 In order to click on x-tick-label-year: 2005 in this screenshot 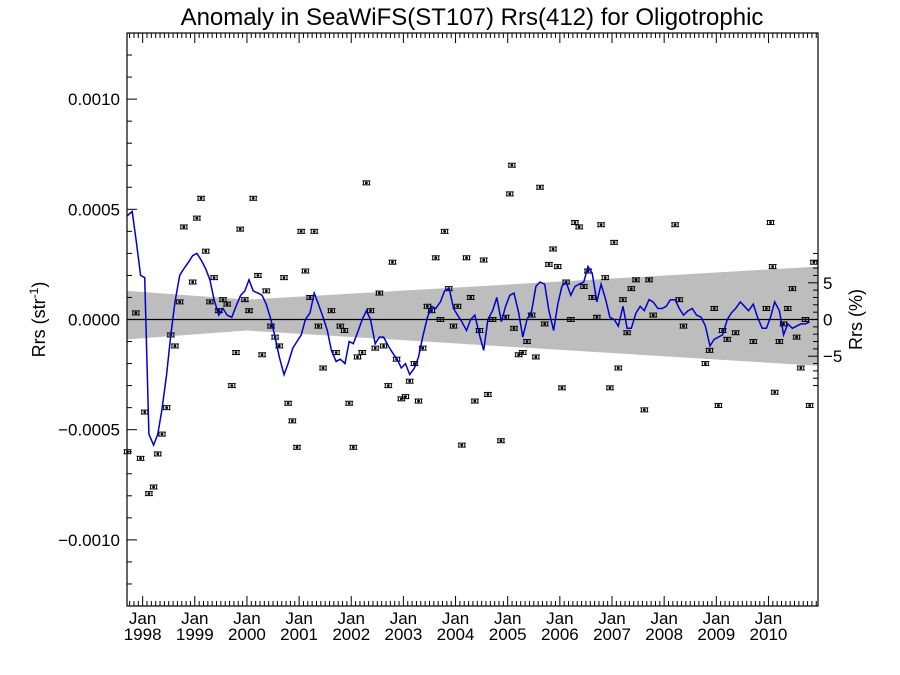, I will do `click(508, 634)`.